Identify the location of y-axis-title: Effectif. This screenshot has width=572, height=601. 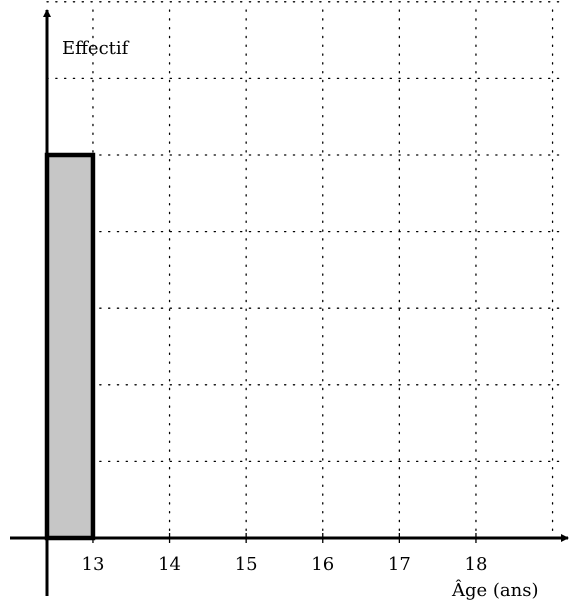
(96, 48).